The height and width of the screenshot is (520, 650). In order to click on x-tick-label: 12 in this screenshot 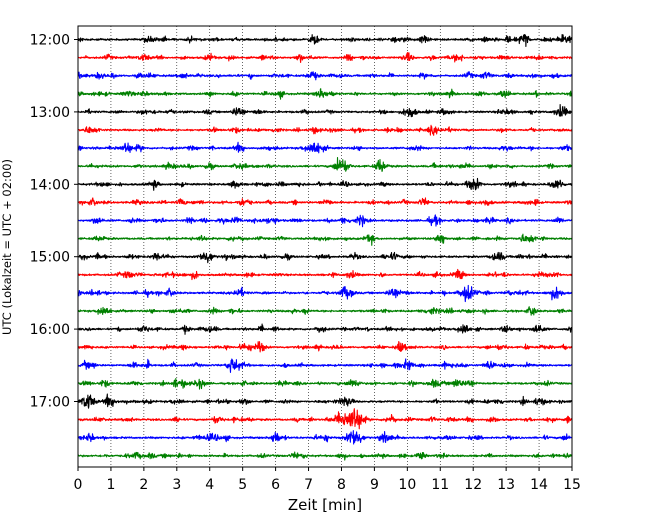, I will do `click(473, 485)`.